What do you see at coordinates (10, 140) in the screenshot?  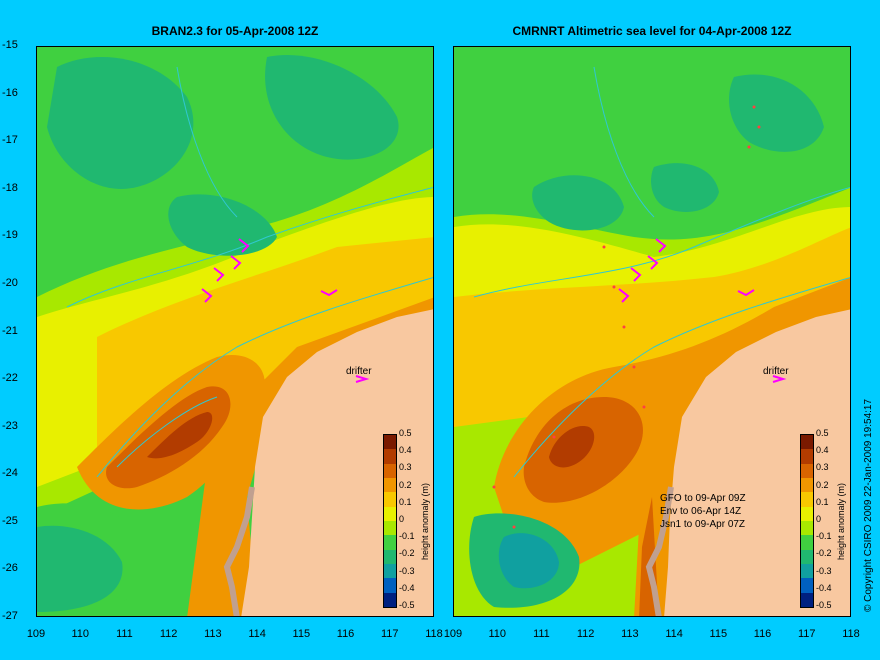 I see `y-tick-label: -17` at bounding box center [10, 140].